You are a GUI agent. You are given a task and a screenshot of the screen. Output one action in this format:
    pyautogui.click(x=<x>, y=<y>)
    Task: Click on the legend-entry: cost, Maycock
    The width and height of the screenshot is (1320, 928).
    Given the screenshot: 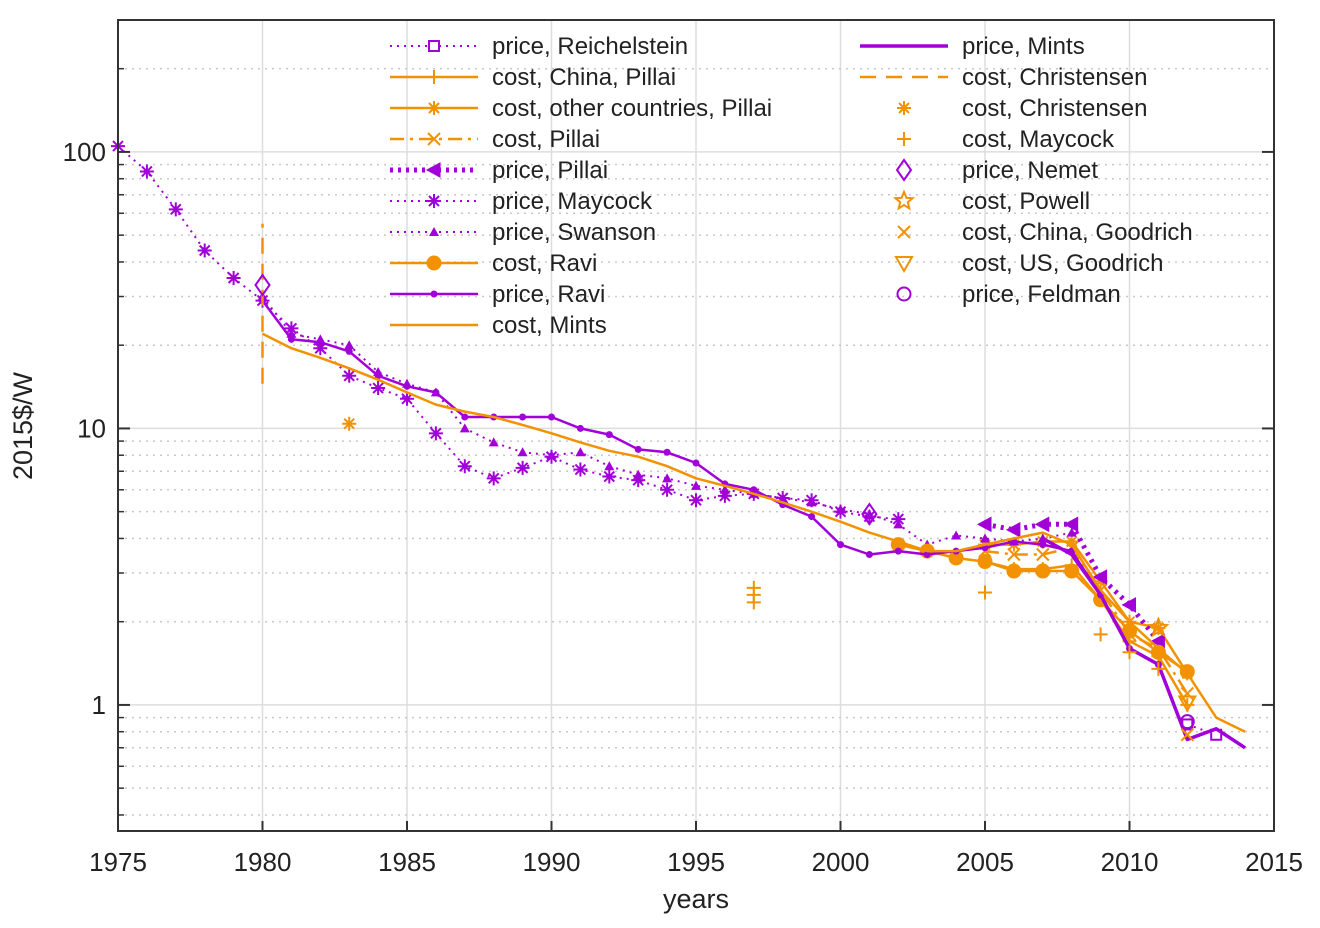 What is the action you would take?
    pyautogui.click(x=1006, y=139)
    